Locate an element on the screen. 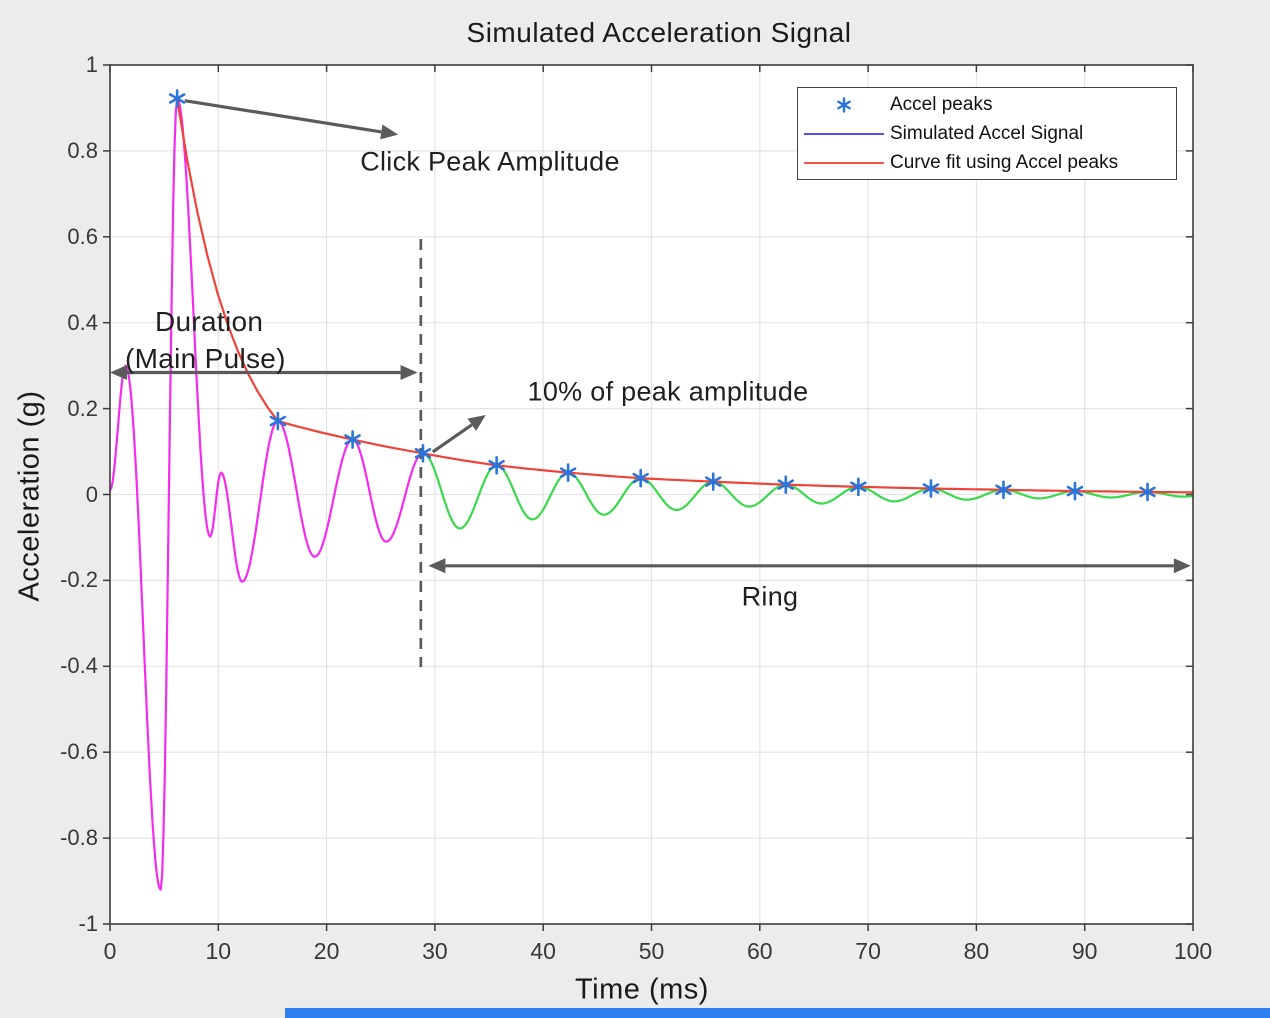 This screenshot has height=1018, width=1270. x-tick-label: 80 is located at coordinates (976, 951).